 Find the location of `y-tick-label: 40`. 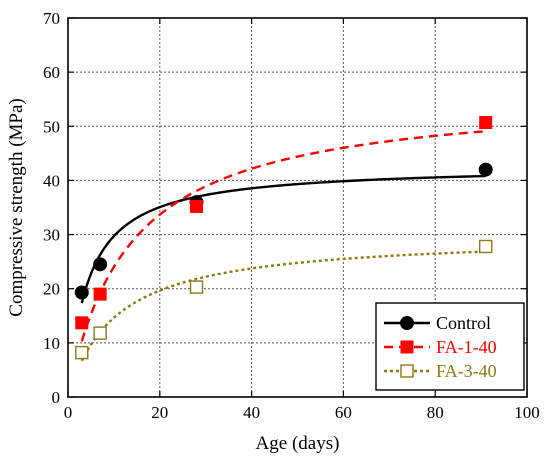

y-tick-label: 40 is located at coordinates (51, 180).